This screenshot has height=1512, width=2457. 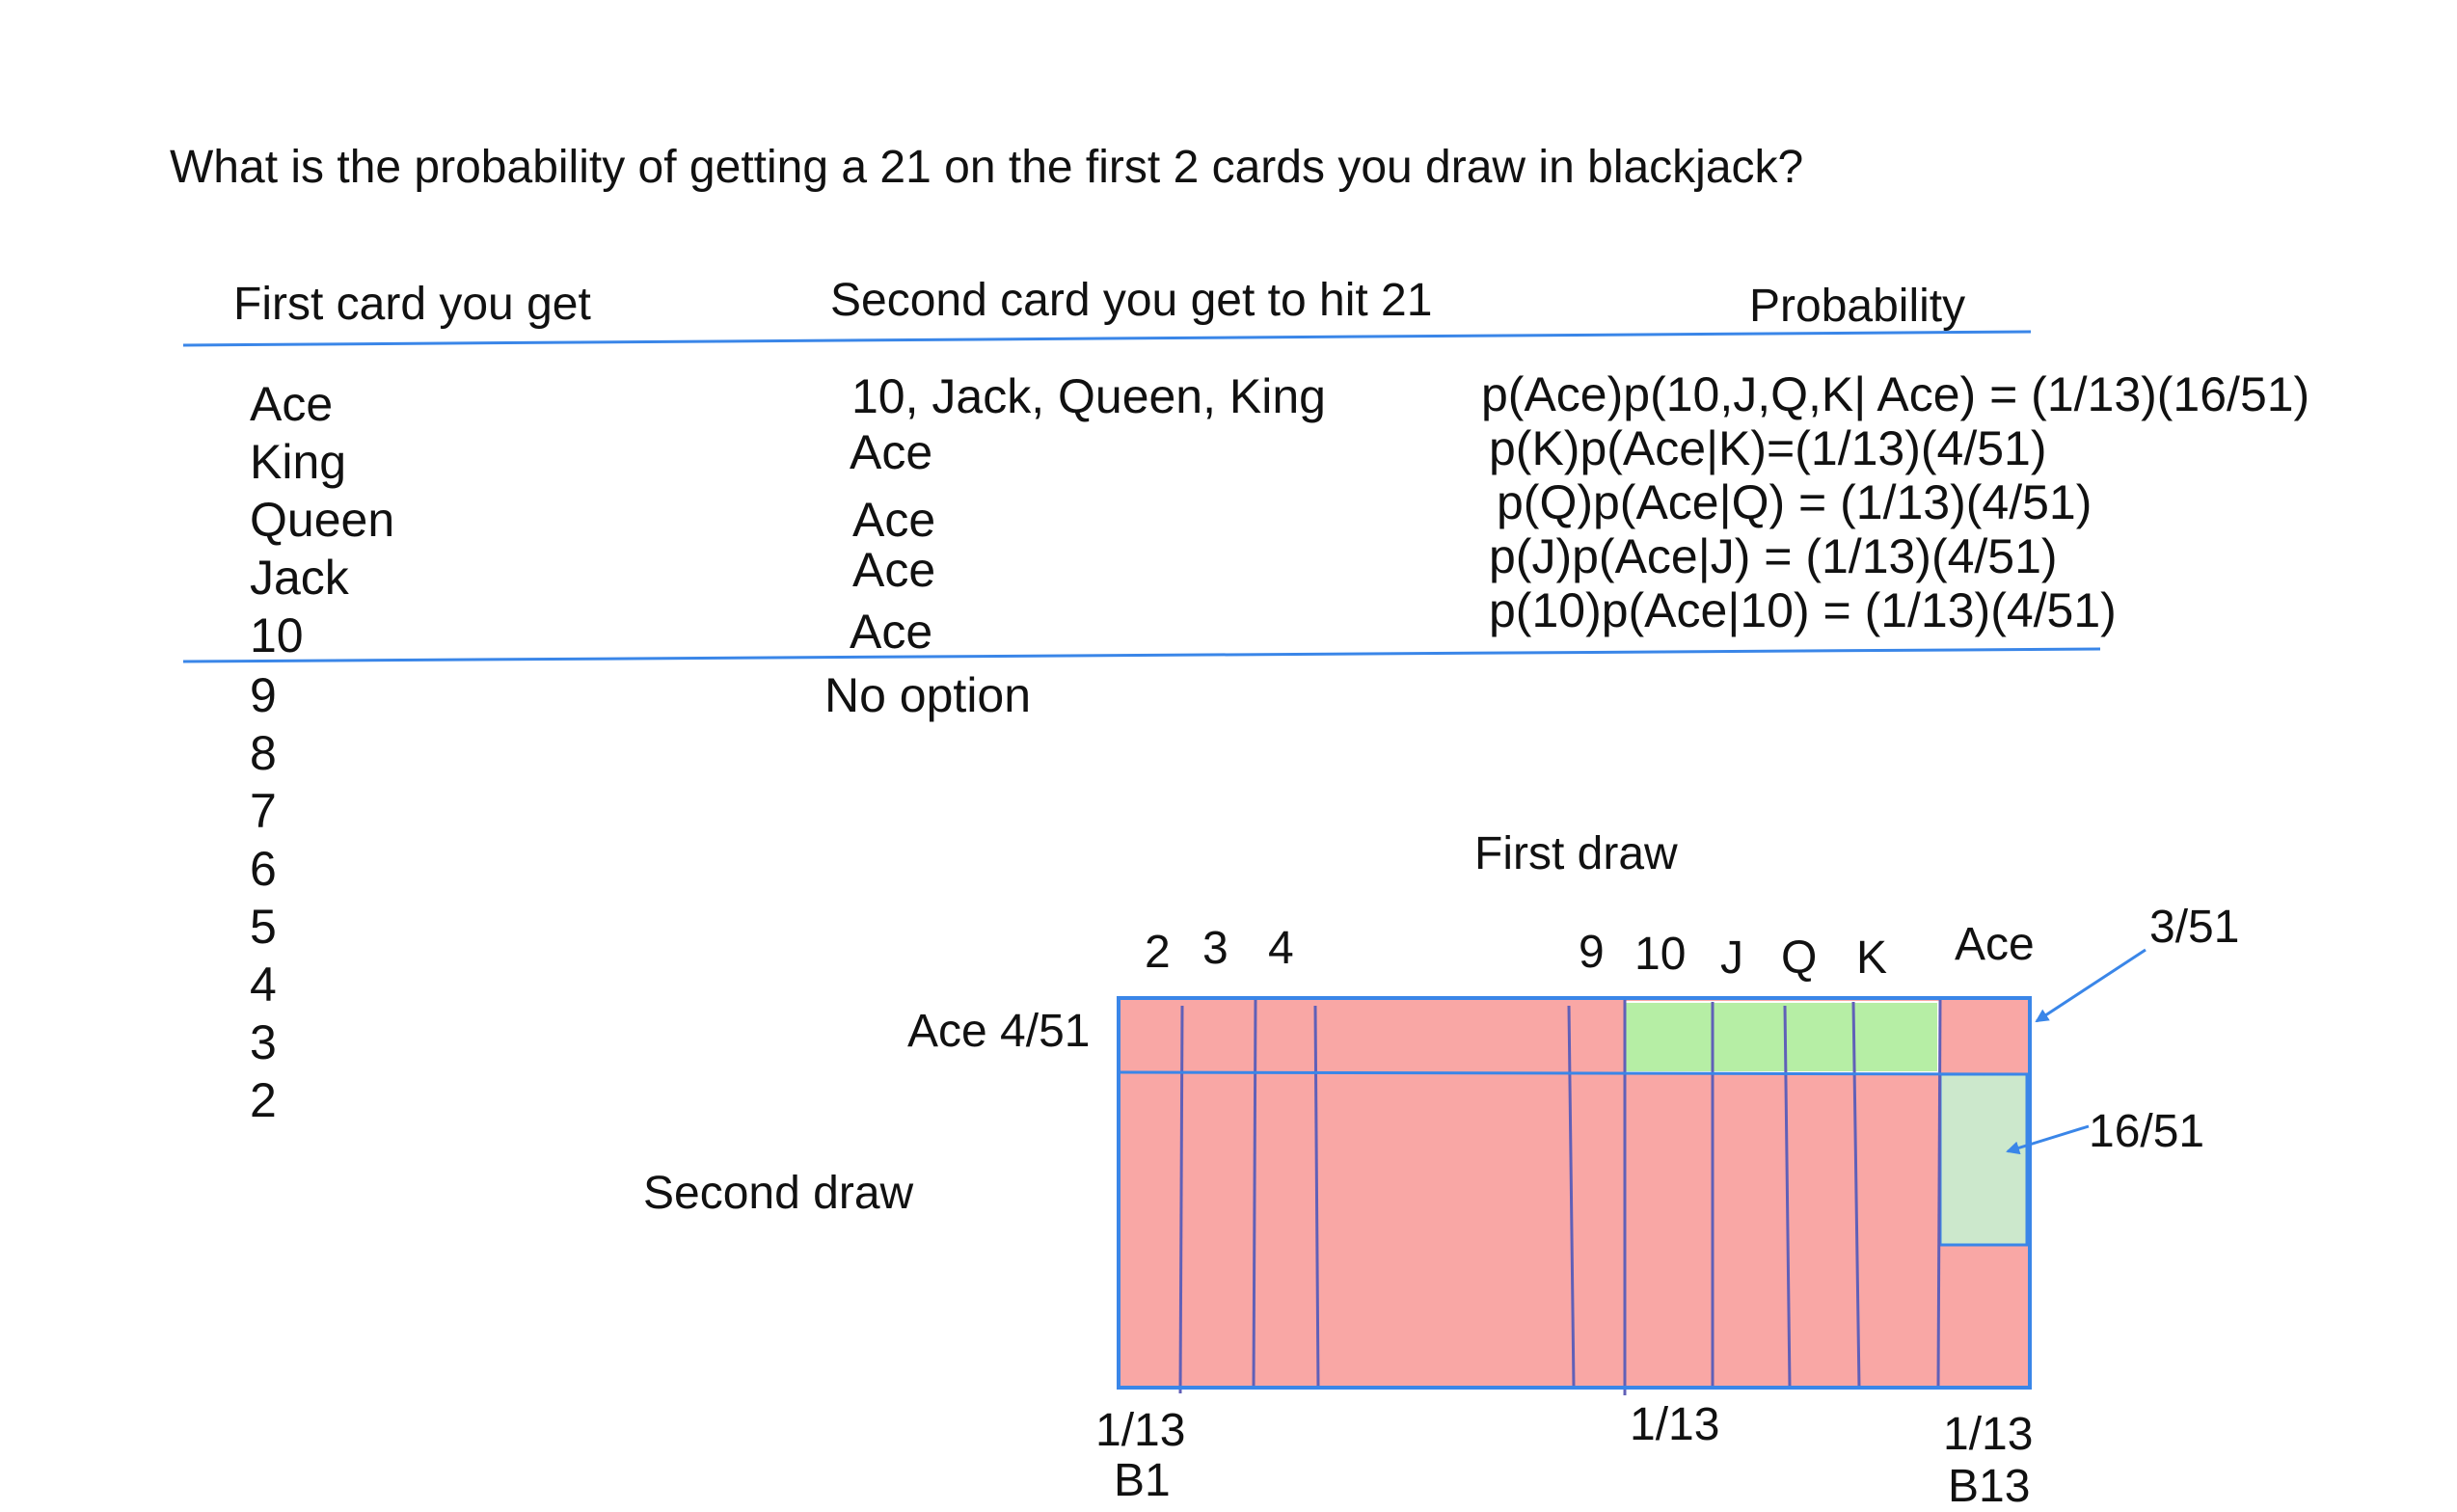 What do you see at coordinates (1872, 958) in the screenshot?
I see `col-label-K: K` at bounding box center [1872, 958].